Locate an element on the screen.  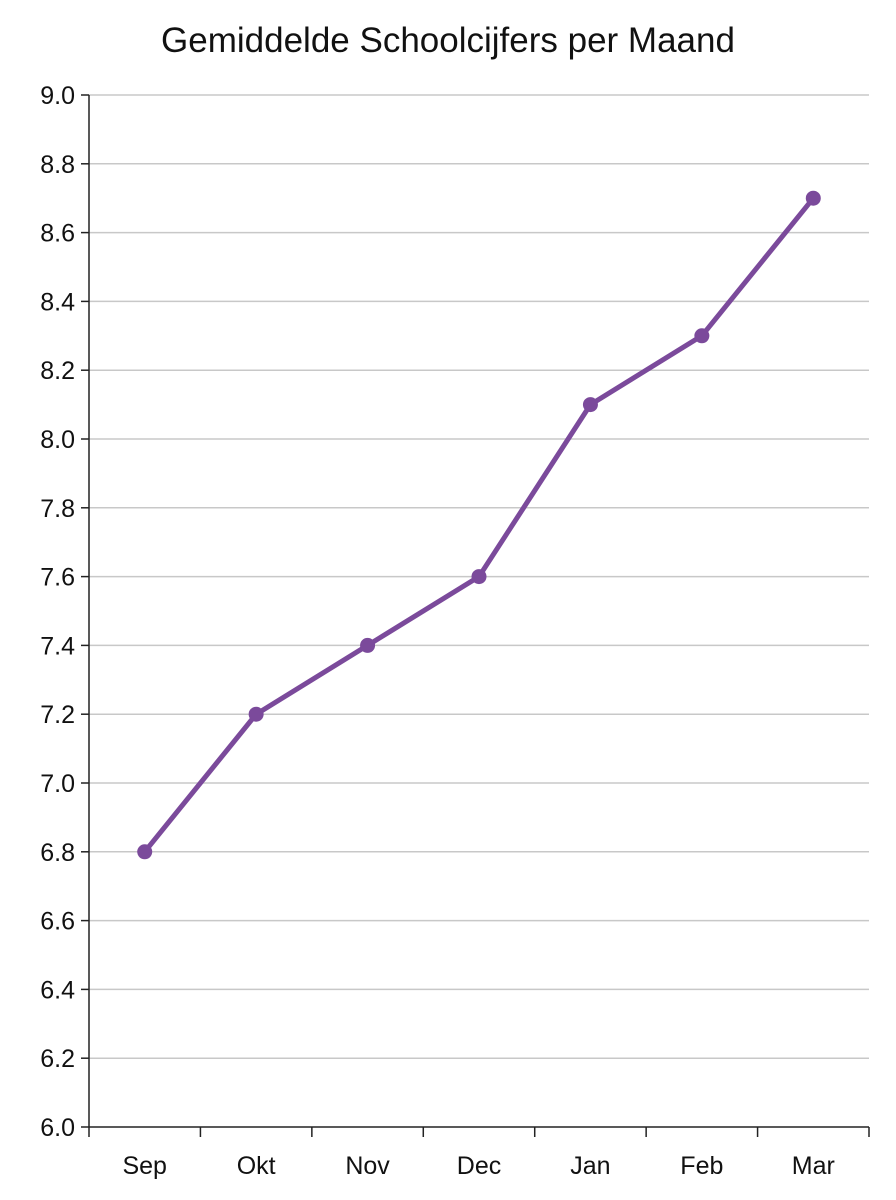
x-tick-label: Feb is located at coordinates (701, 1166).